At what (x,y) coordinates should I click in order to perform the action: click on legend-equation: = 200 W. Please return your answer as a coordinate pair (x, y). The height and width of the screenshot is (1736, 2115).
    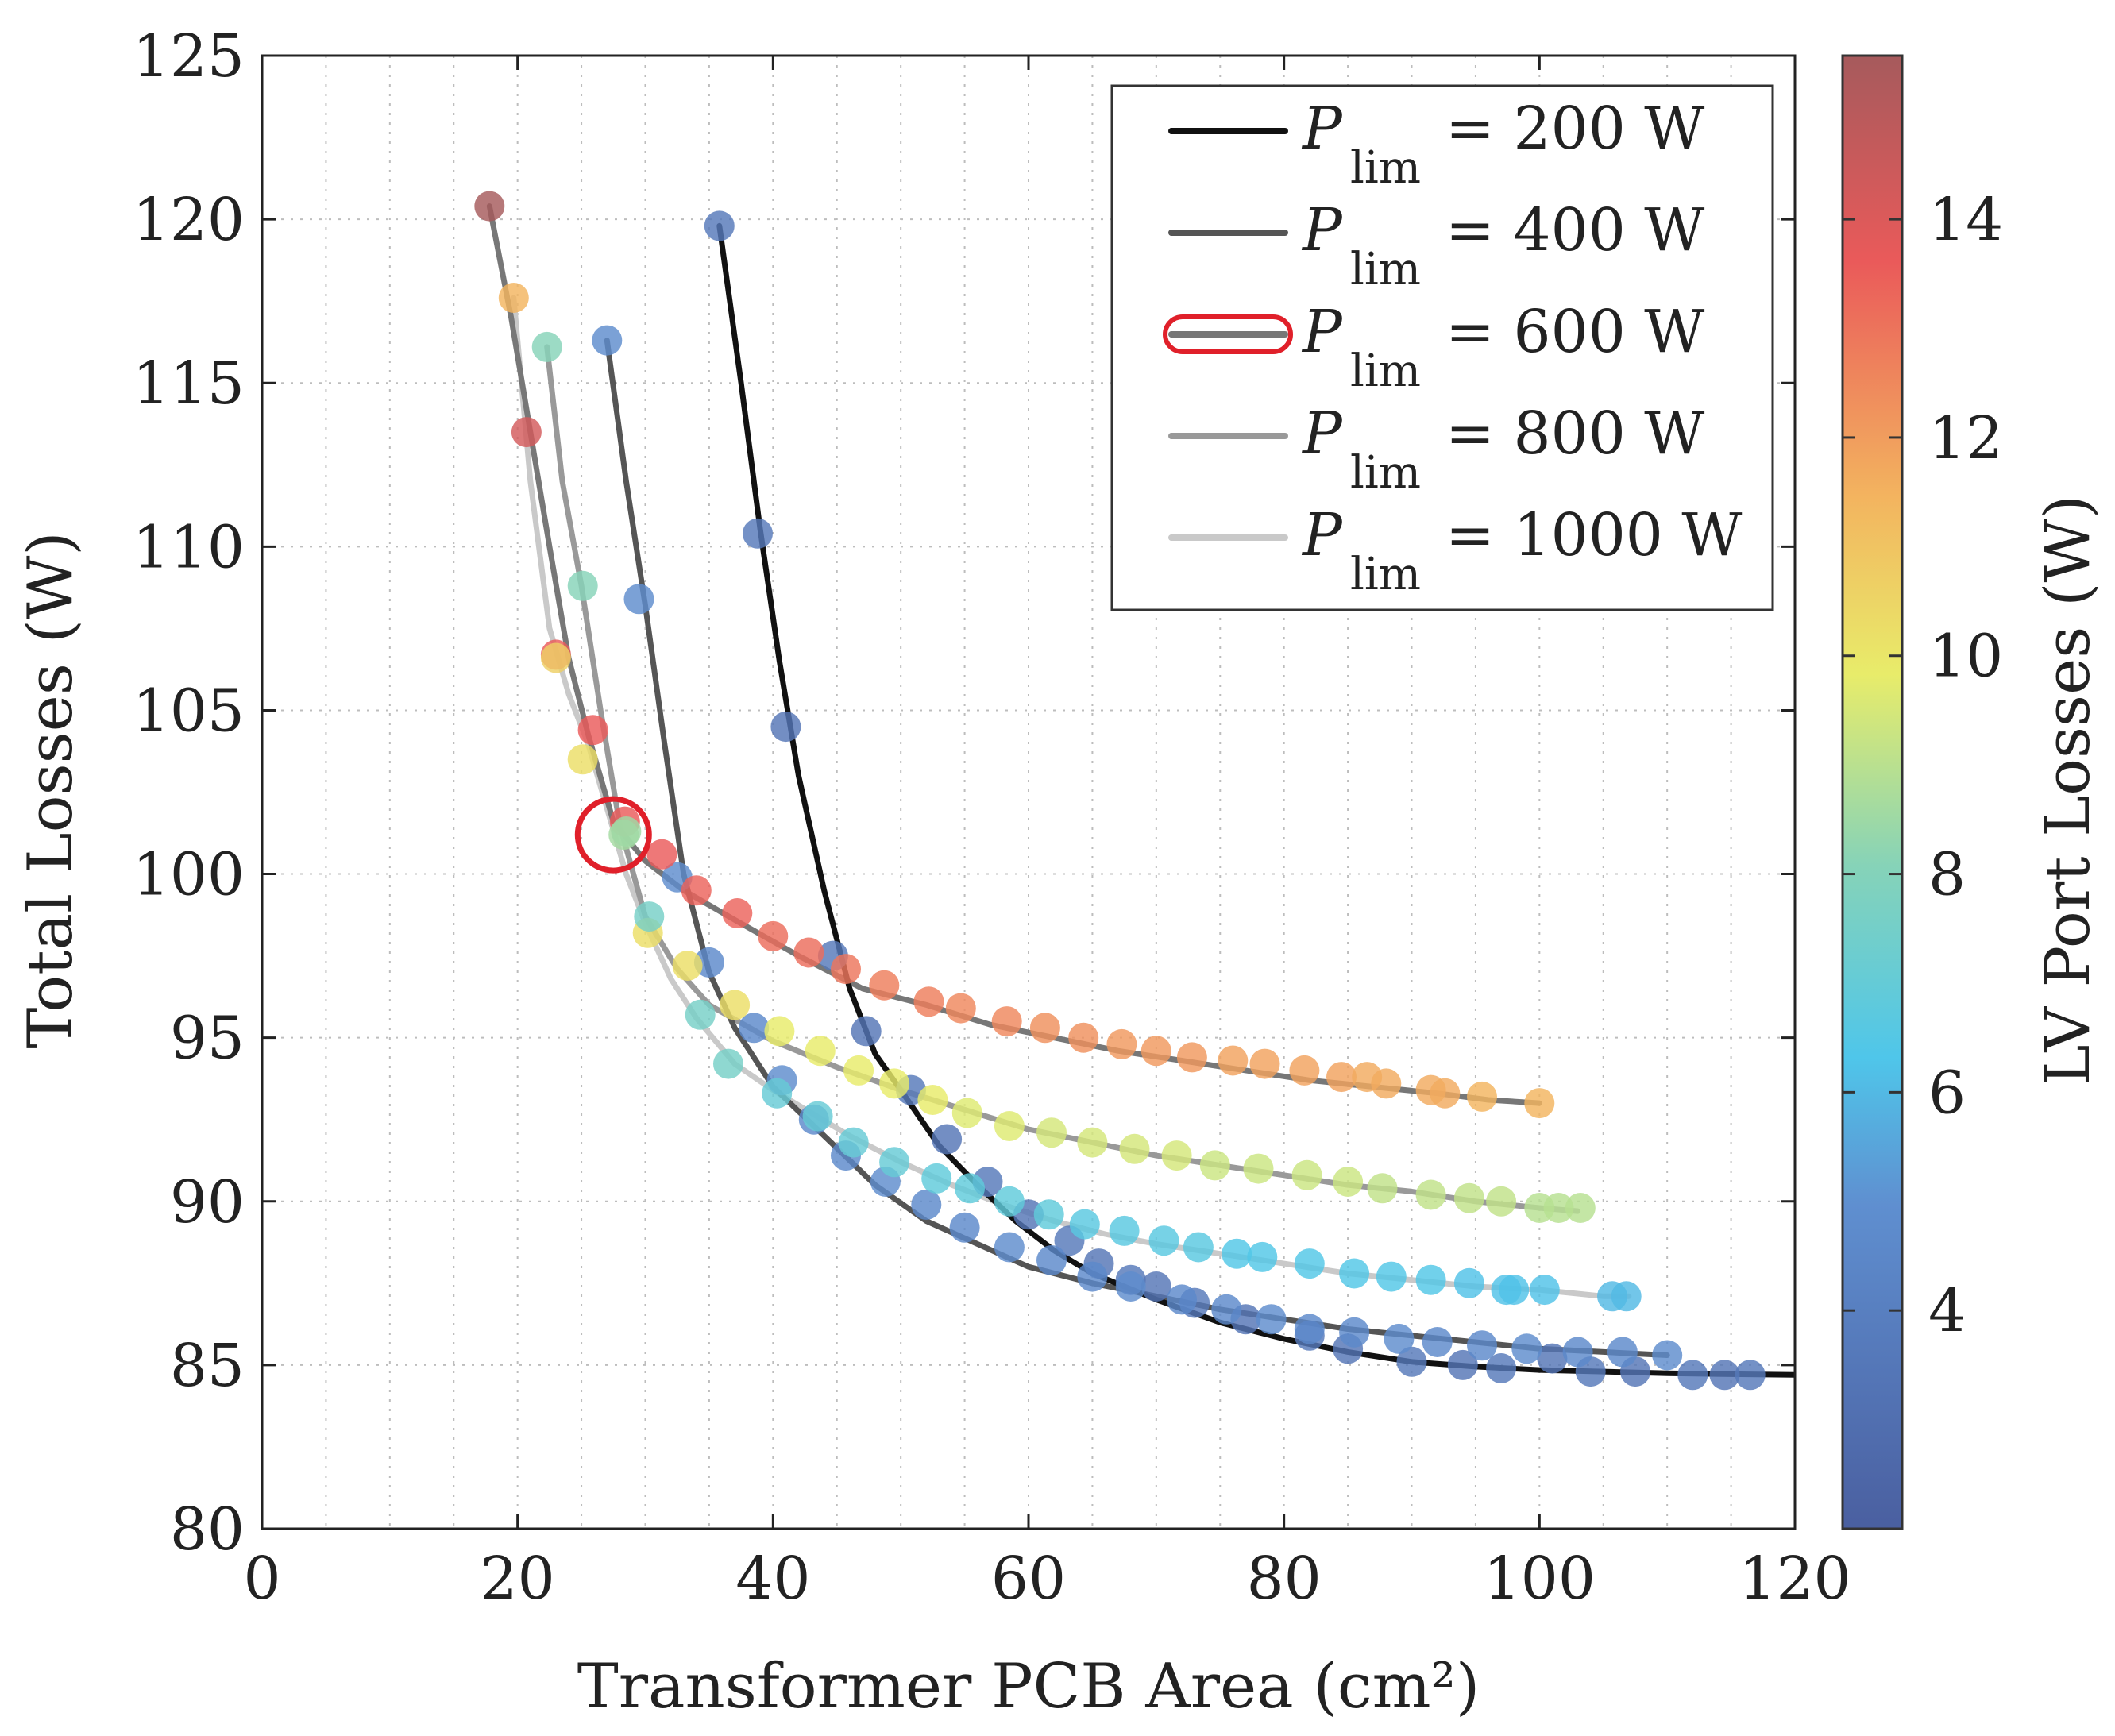
    Looking at the image, I should click on (1574, 129).